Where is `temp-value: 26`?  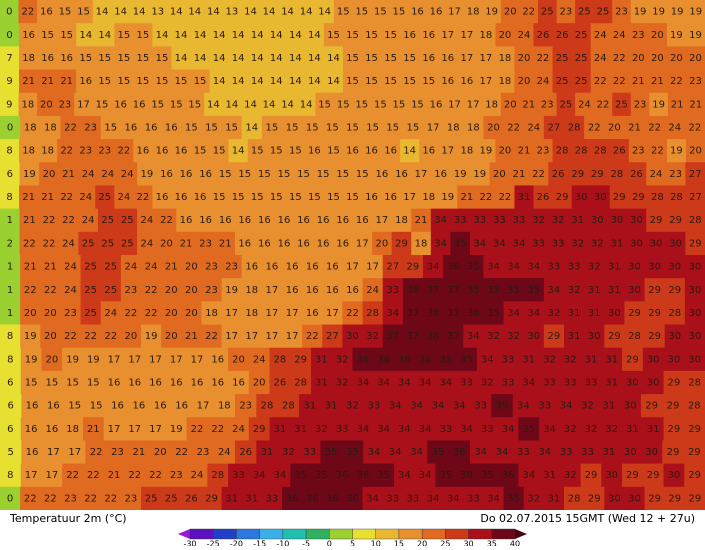 temp-value: 26 is located at coordinates (636, 174).